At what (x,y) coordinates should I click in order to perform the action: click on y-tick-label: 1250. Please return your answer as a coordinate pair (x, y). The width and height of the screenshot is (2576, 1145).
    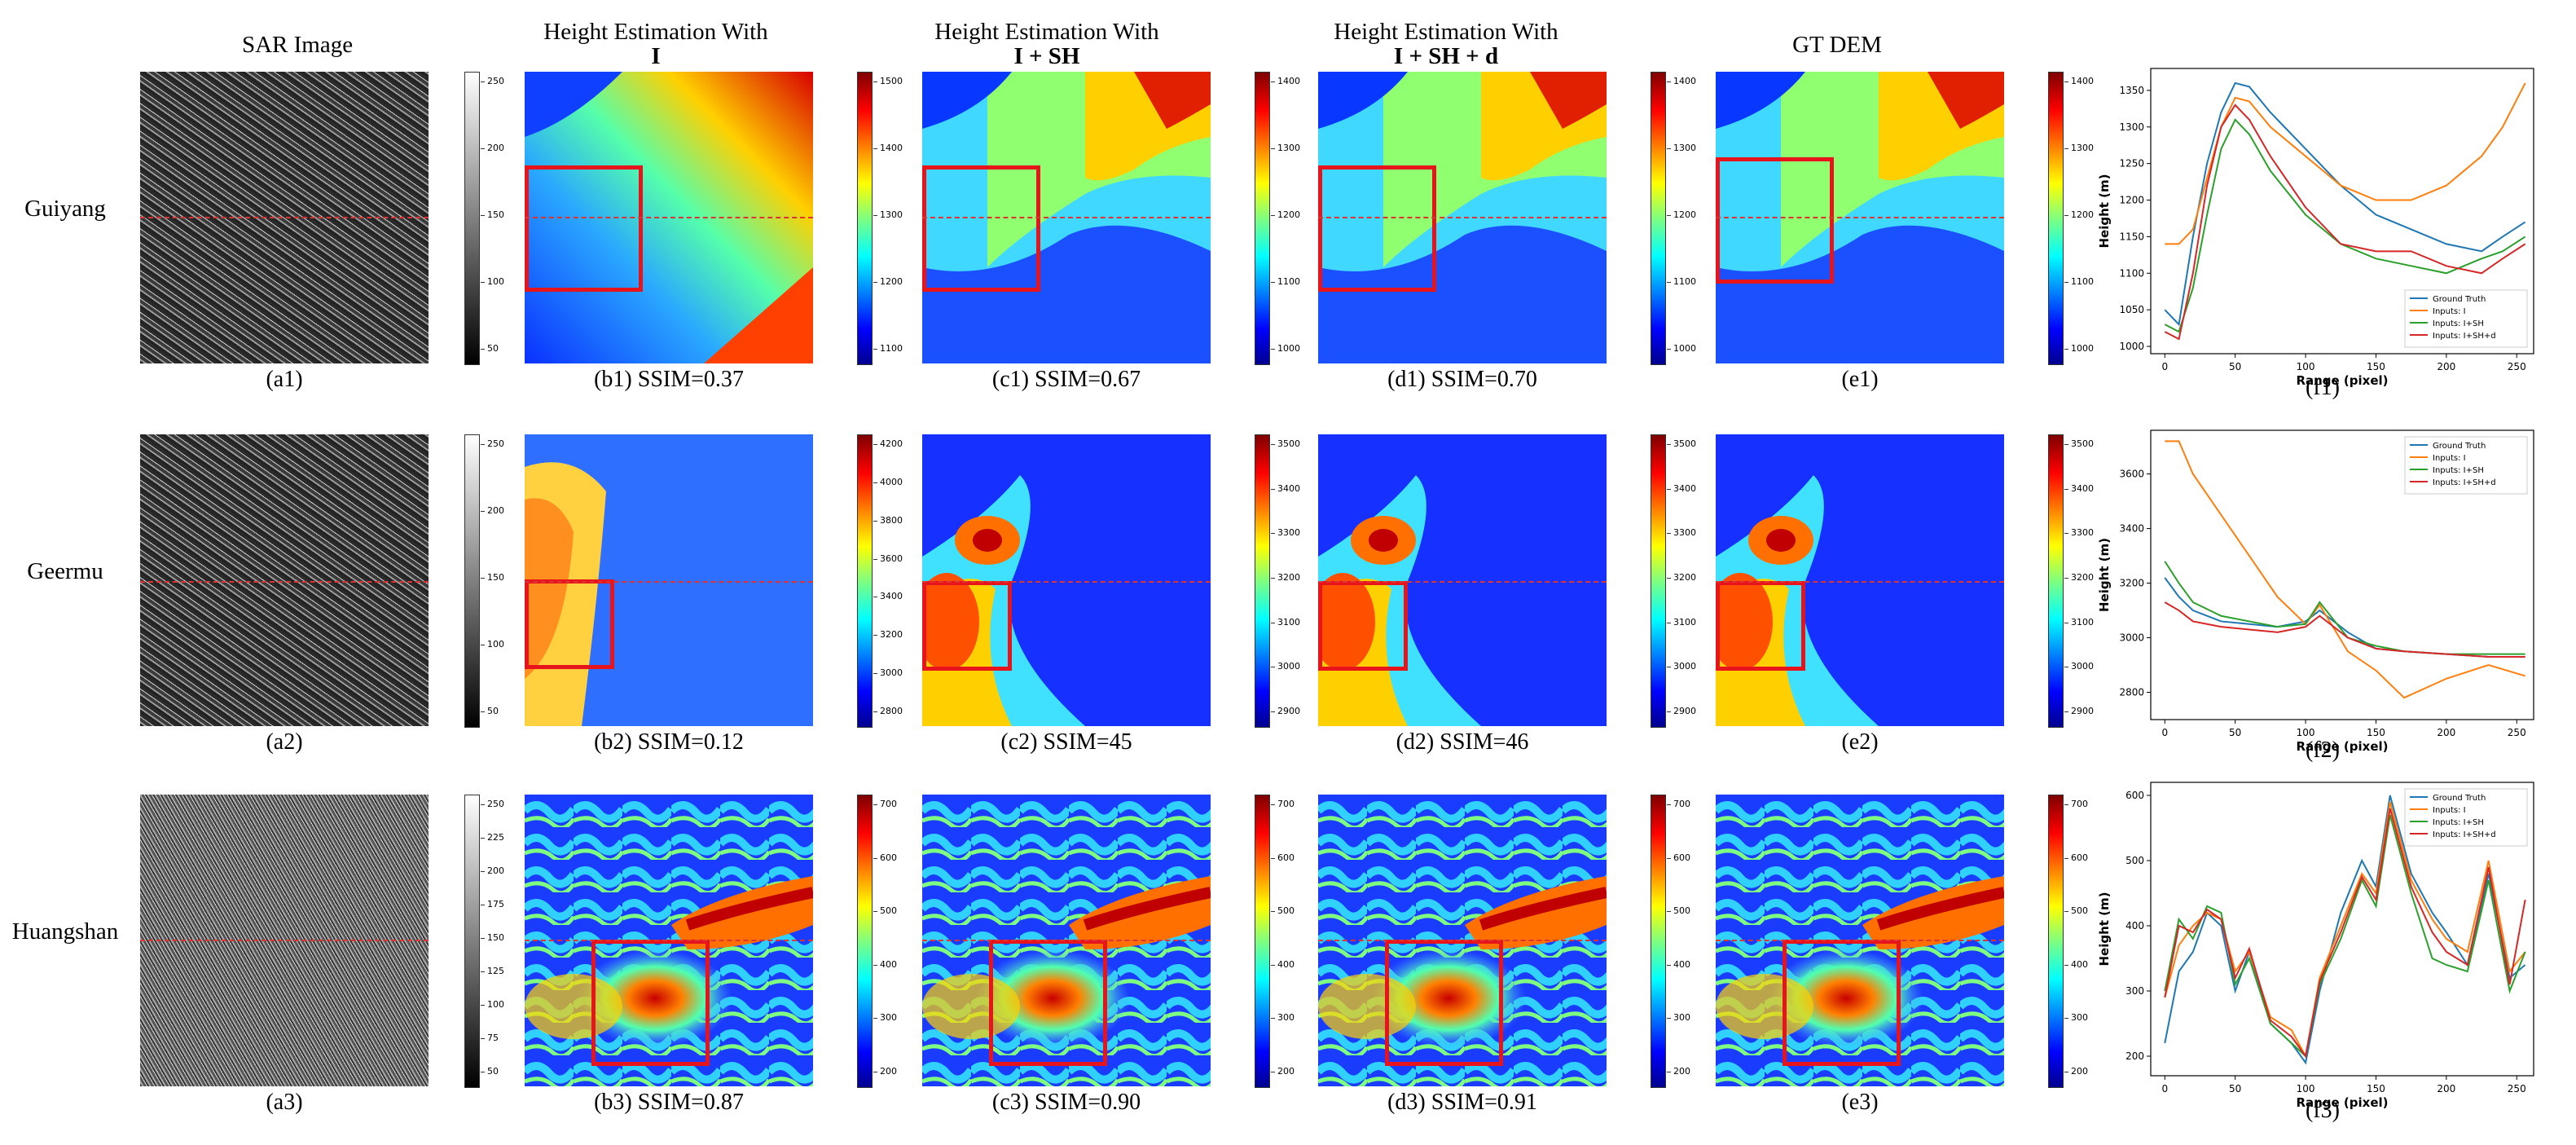
    Looking at the image, I should click on (2131, 164).